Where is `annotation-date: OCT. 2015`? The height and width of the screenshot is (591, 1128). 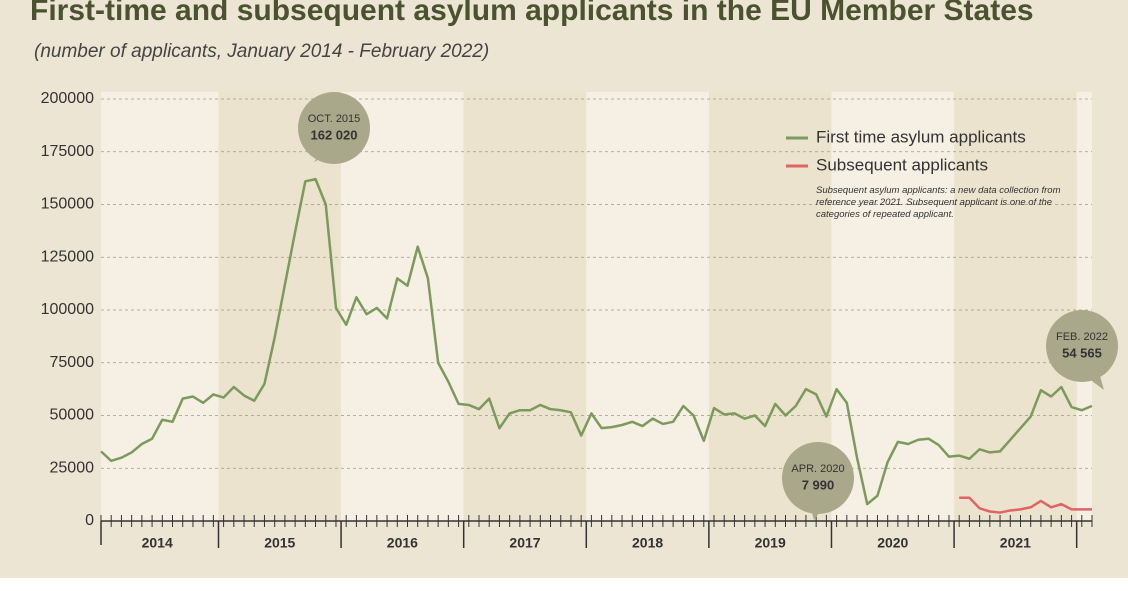 annotation-date: OCT. 2015 is located at coordinates (334, 119).